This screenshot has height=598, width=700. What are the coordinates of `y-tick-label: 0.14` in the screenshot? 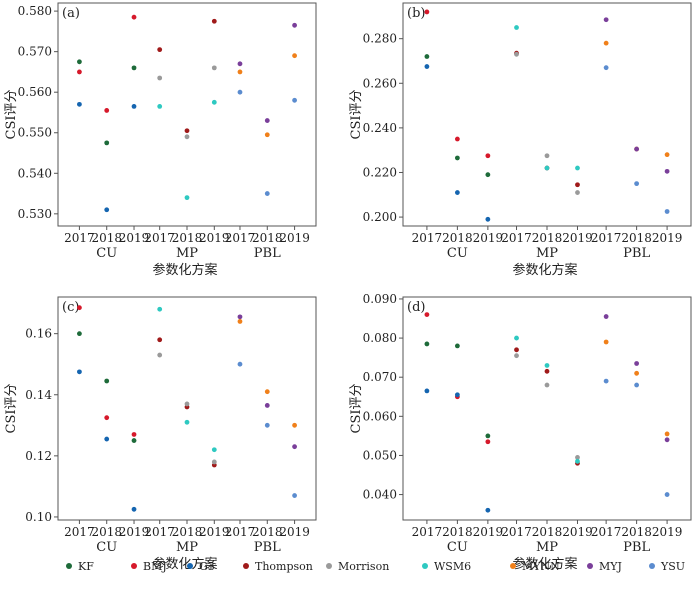 It's located at (38, 395).